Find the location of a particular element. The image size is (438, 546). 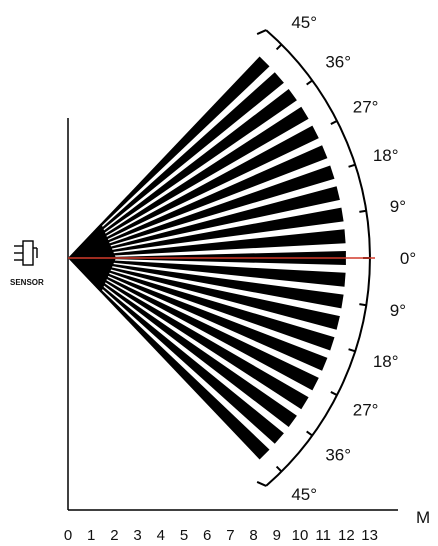

x-tick-label: 3 is located at coordinates (137, 535).